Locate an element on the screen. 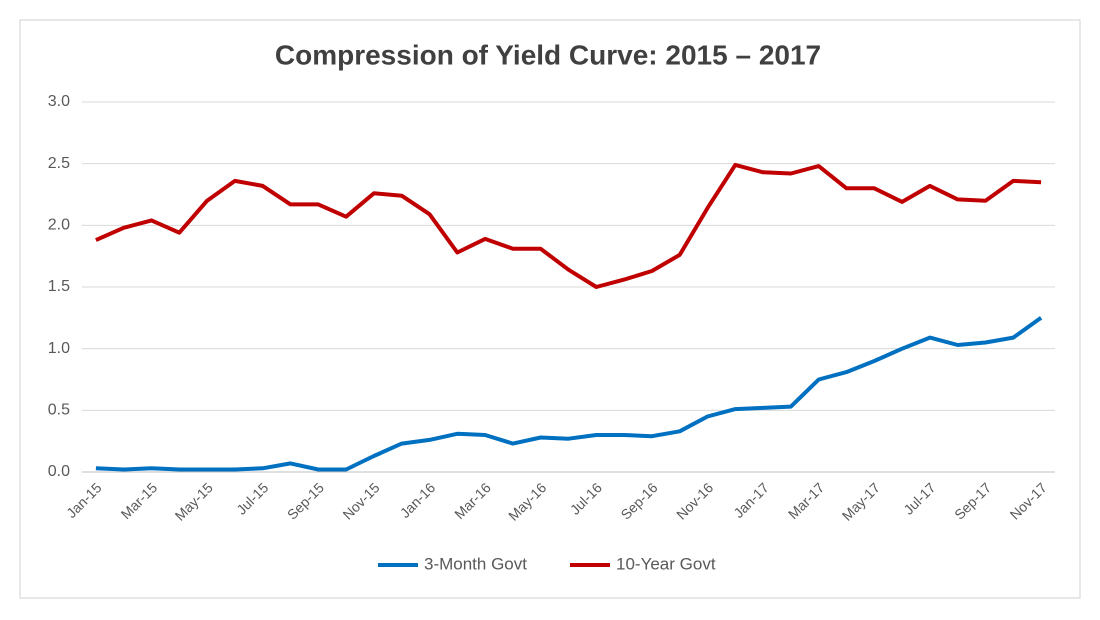 This screenshot has height=620, width=1100. y-tick-label: 3.0 is located at coordinates (59, 101).